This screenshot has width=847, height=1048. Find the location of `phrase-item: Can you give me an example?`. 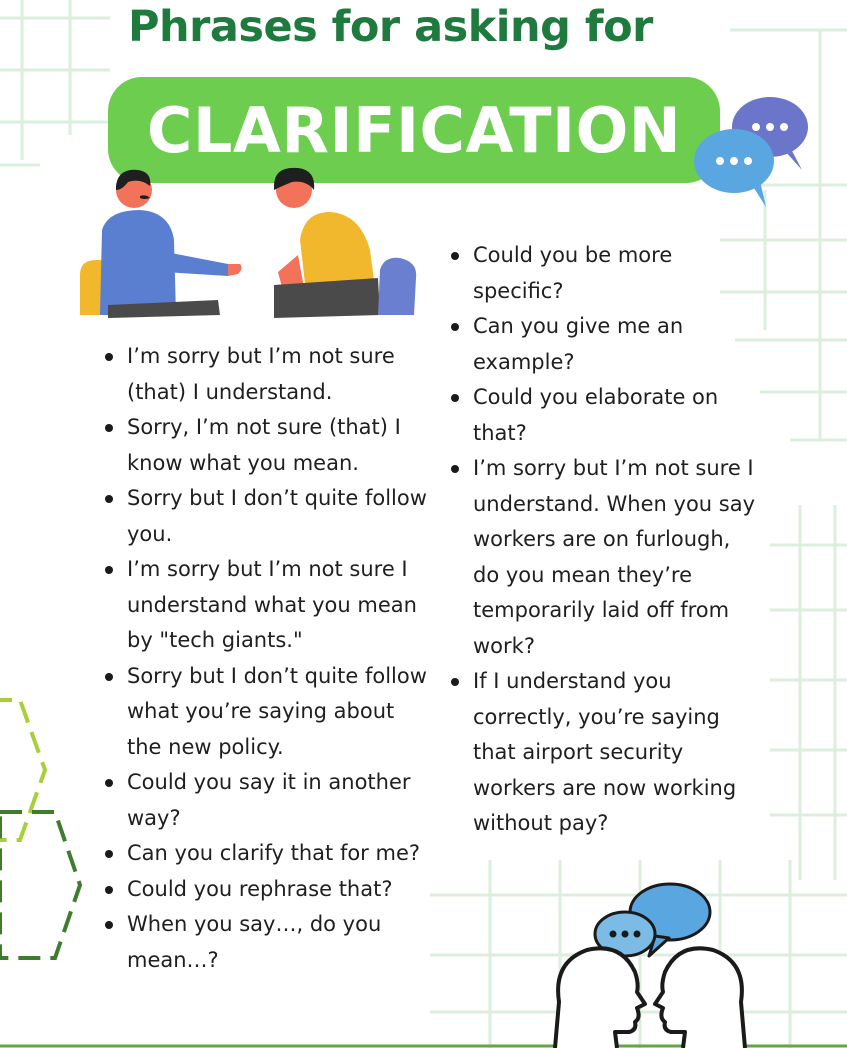

phrase-item: Can you give me an example? is located at coordinates (606, 344).